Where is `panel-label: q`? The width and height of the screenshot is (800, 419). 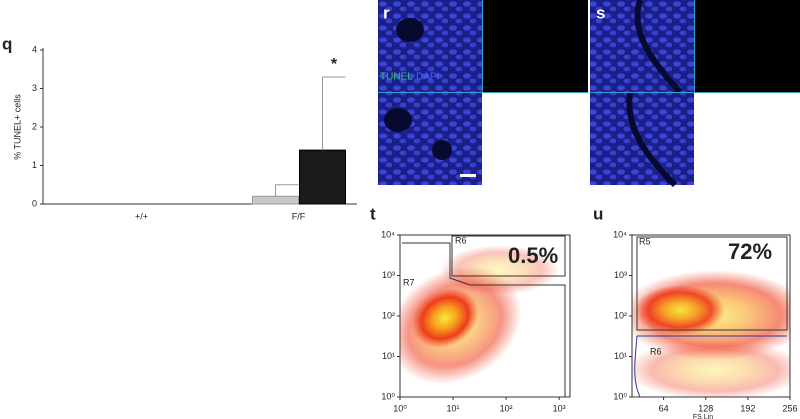
panel-label: q is located at coordinates (7, 43).